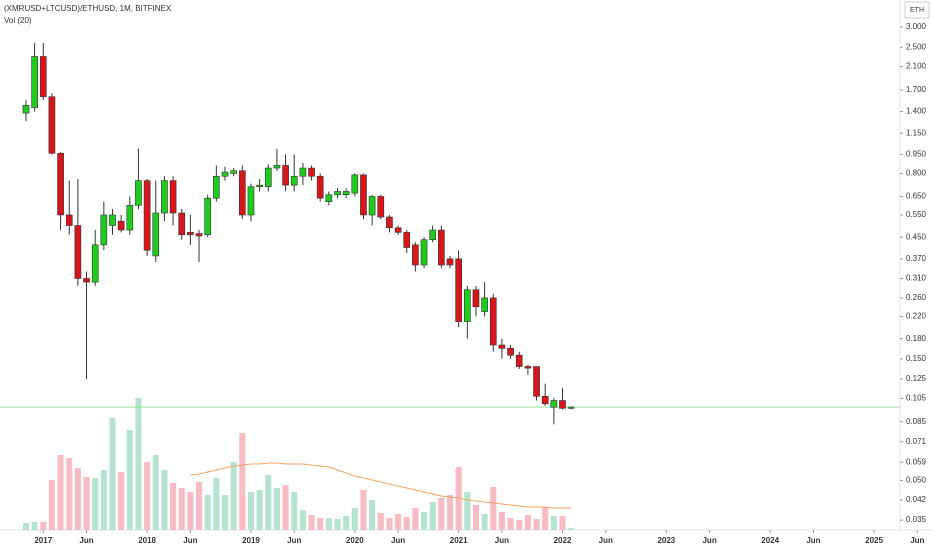 The width and height of the screenshot is (932, 550). What do you see at coordinates (18, 20) in the screenshot?
I see `volume-label: Vol (20)` at bounding box center [18, 20].